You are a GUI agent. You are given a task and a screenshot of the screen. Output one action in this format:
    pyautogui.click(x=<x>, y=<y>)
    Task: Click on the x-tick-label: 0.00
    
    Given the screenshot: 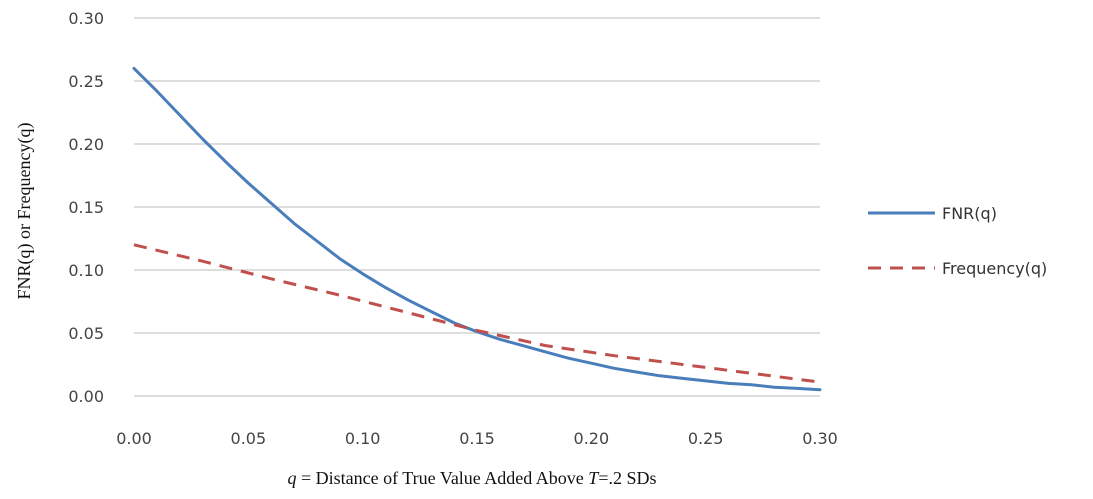 What is the action you would take?
    pyautogui.click(x=134, y=438)
    